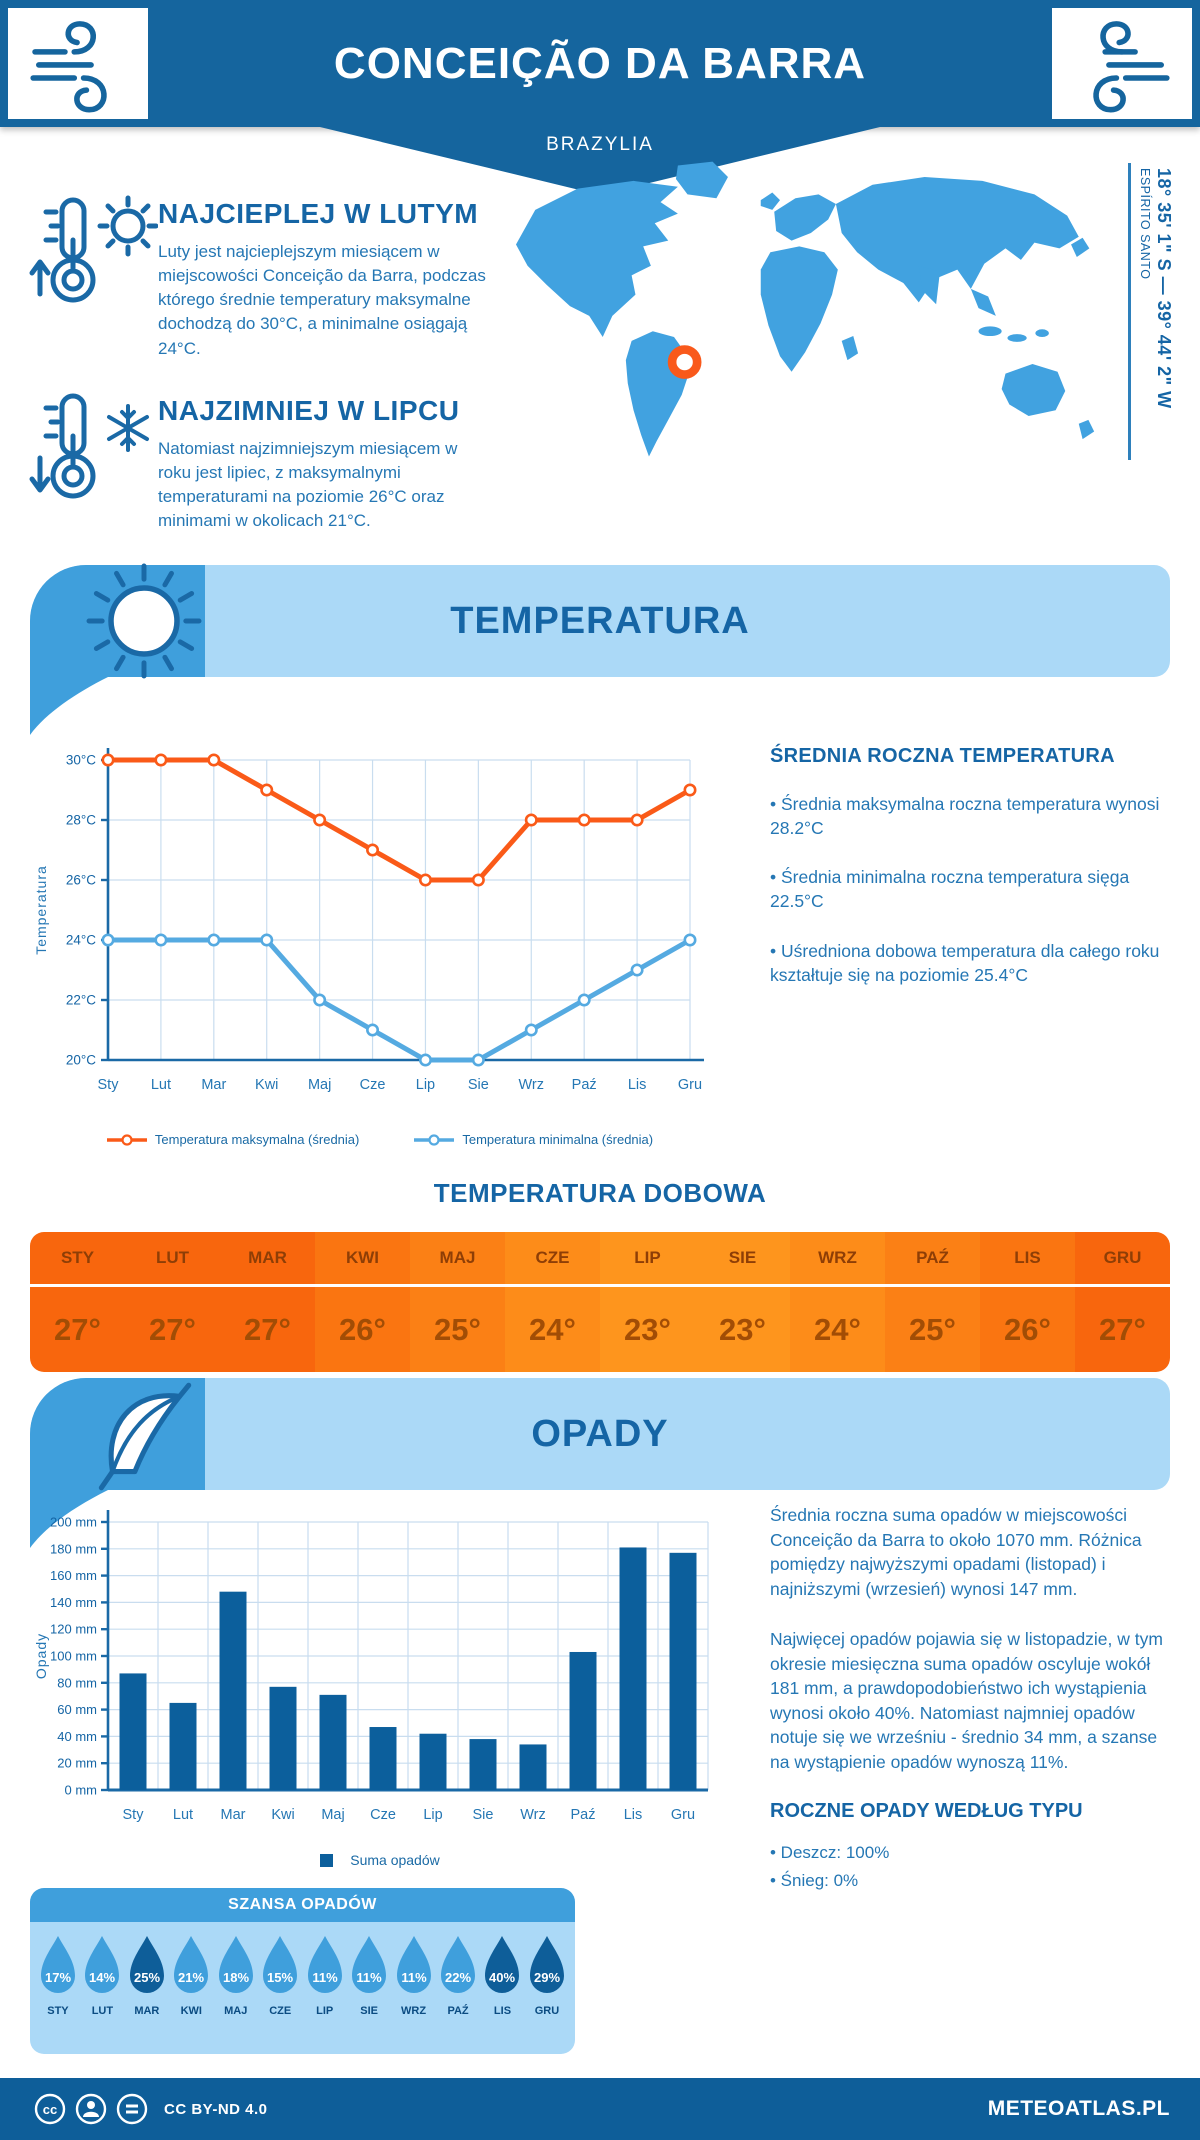 This screenshot has height=2140, width=1200. Describe the element at coordinates (282, 1815) in the screenshot. I see `svg-text: Kwi` at that location.